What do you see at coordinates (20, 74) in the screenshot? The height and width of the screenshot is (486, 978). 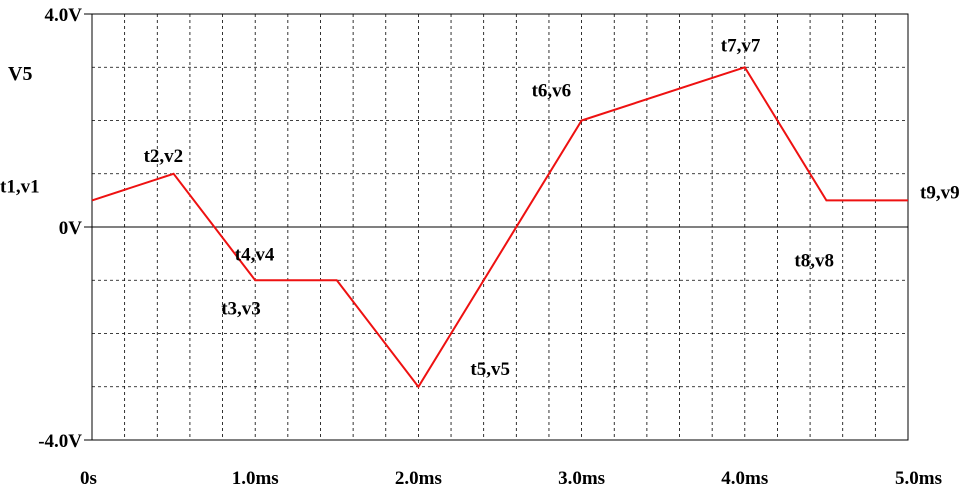 I see `y-axis-label: V5` at bounding box center [20, 74].